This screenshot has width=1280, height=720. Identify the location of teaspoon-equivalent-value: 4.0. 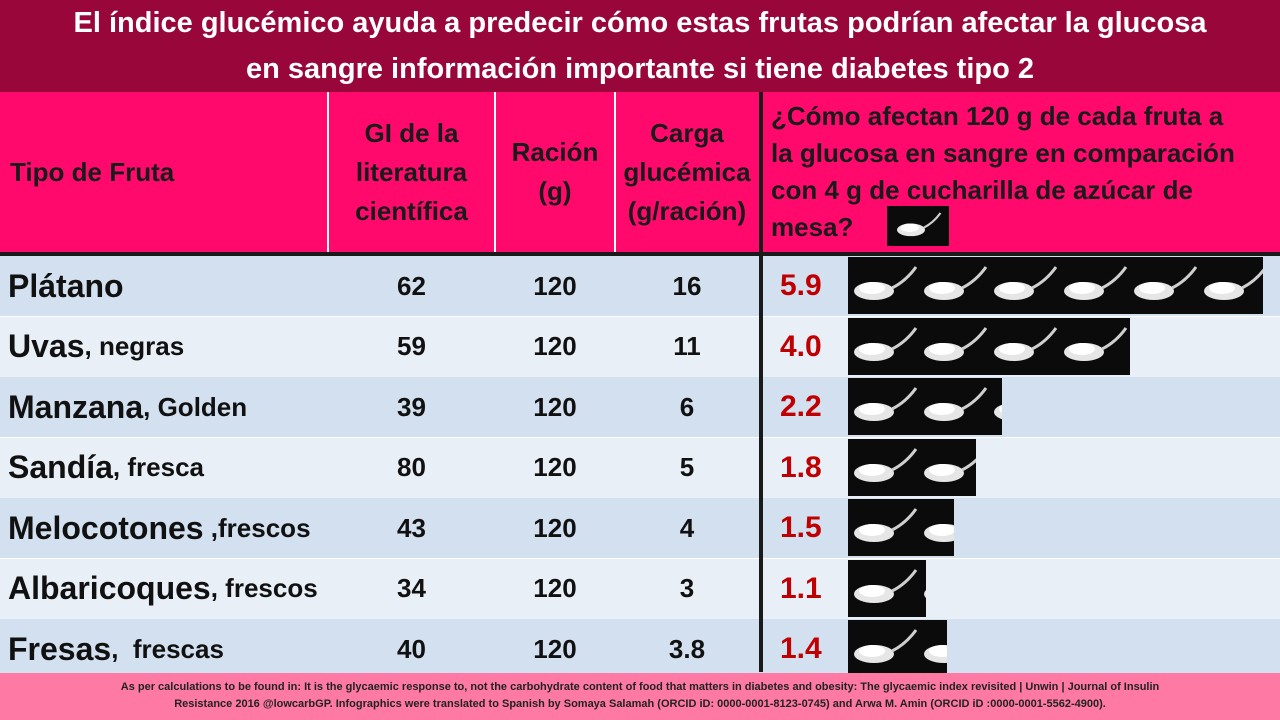
(801, 346).